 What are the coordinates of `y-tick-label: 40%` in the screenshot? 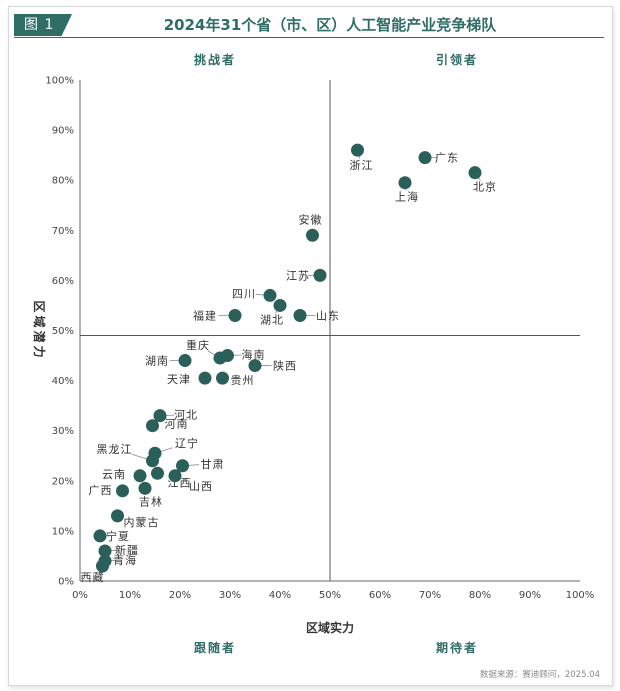 It's located at (63, 381).